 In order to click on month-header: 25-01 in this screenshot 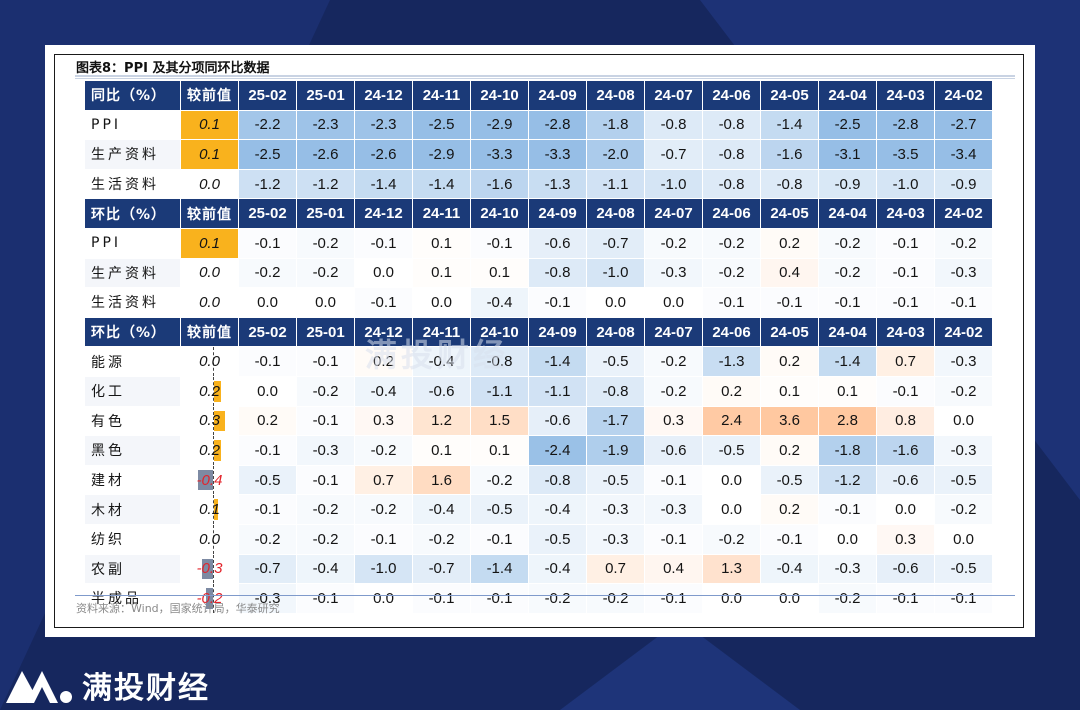, I will do `click(325, 95)`.